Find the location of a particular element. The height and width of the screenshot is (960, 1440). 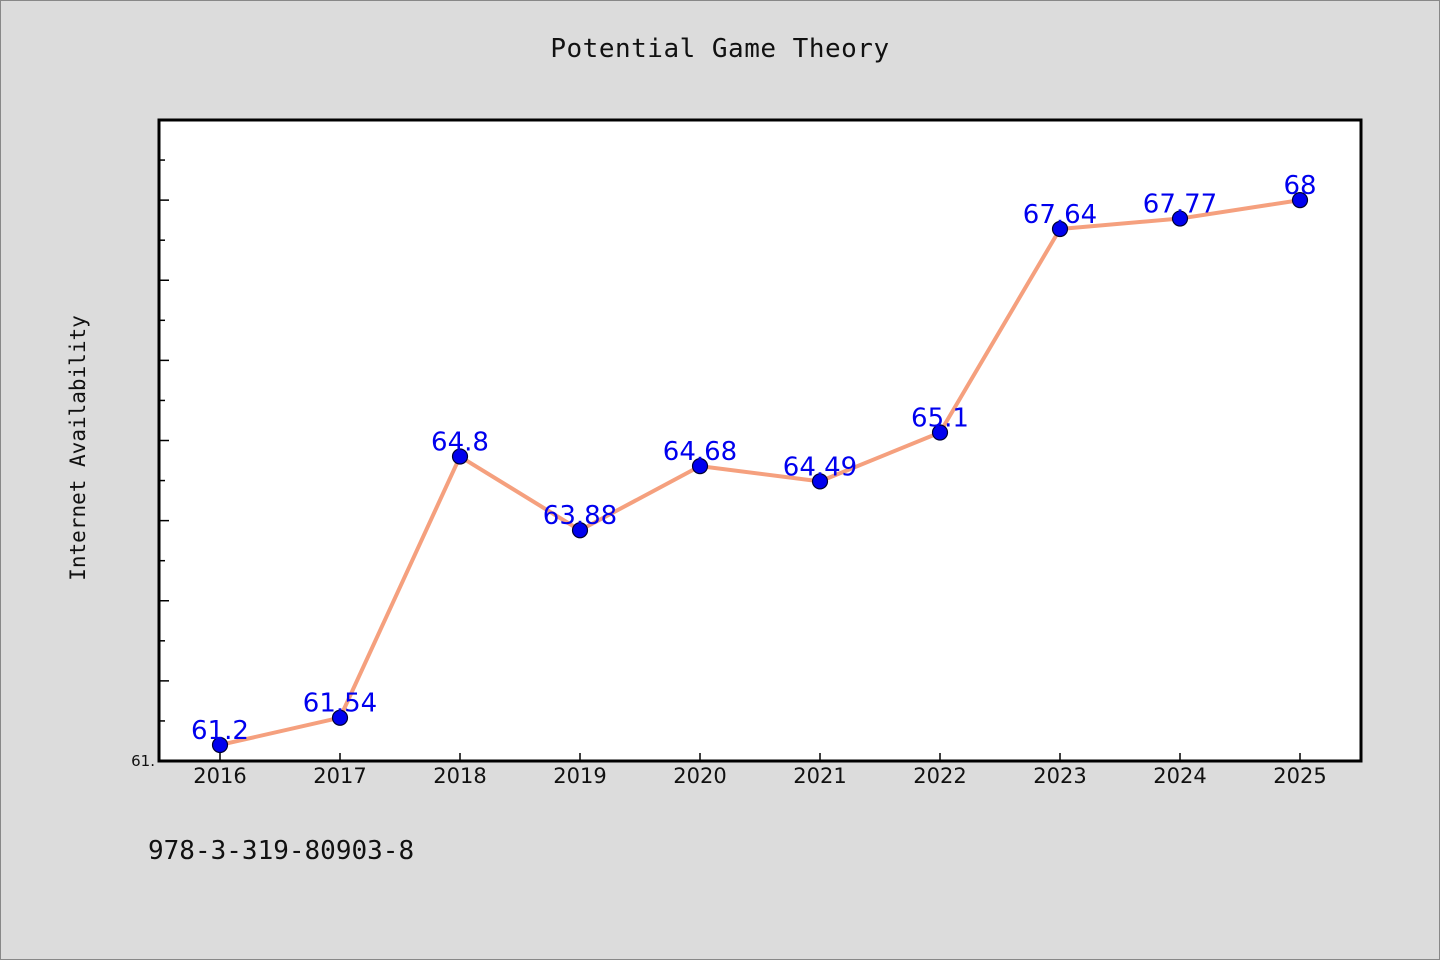

data-point-label: 63.88 is located at coordinates (580, 516).